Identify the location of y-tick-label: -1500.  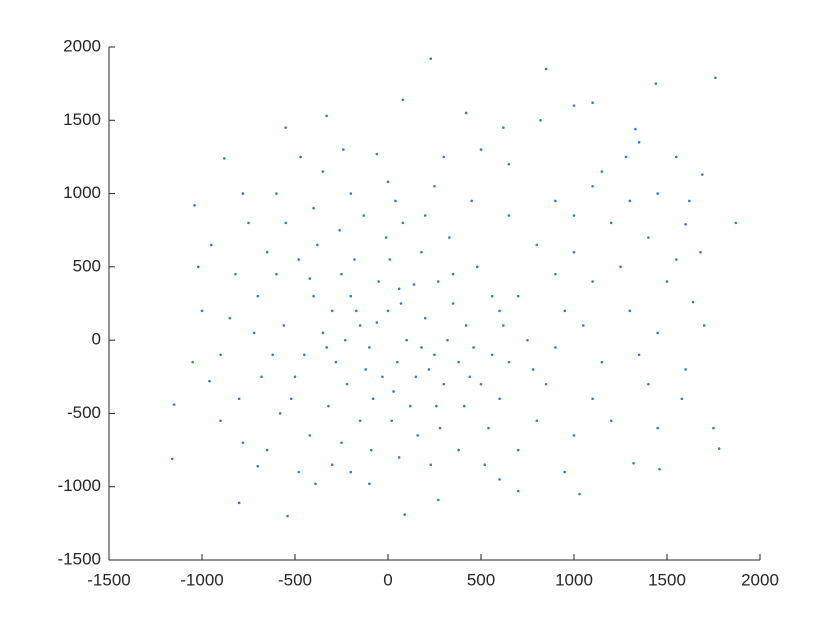
(79, 558).